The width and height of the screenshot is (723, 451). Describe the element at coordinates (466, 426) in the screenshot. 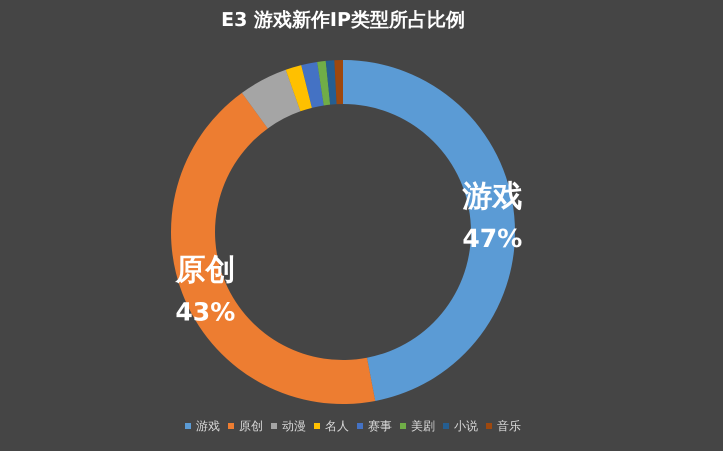

I see `legend-label: 小说` at that location.